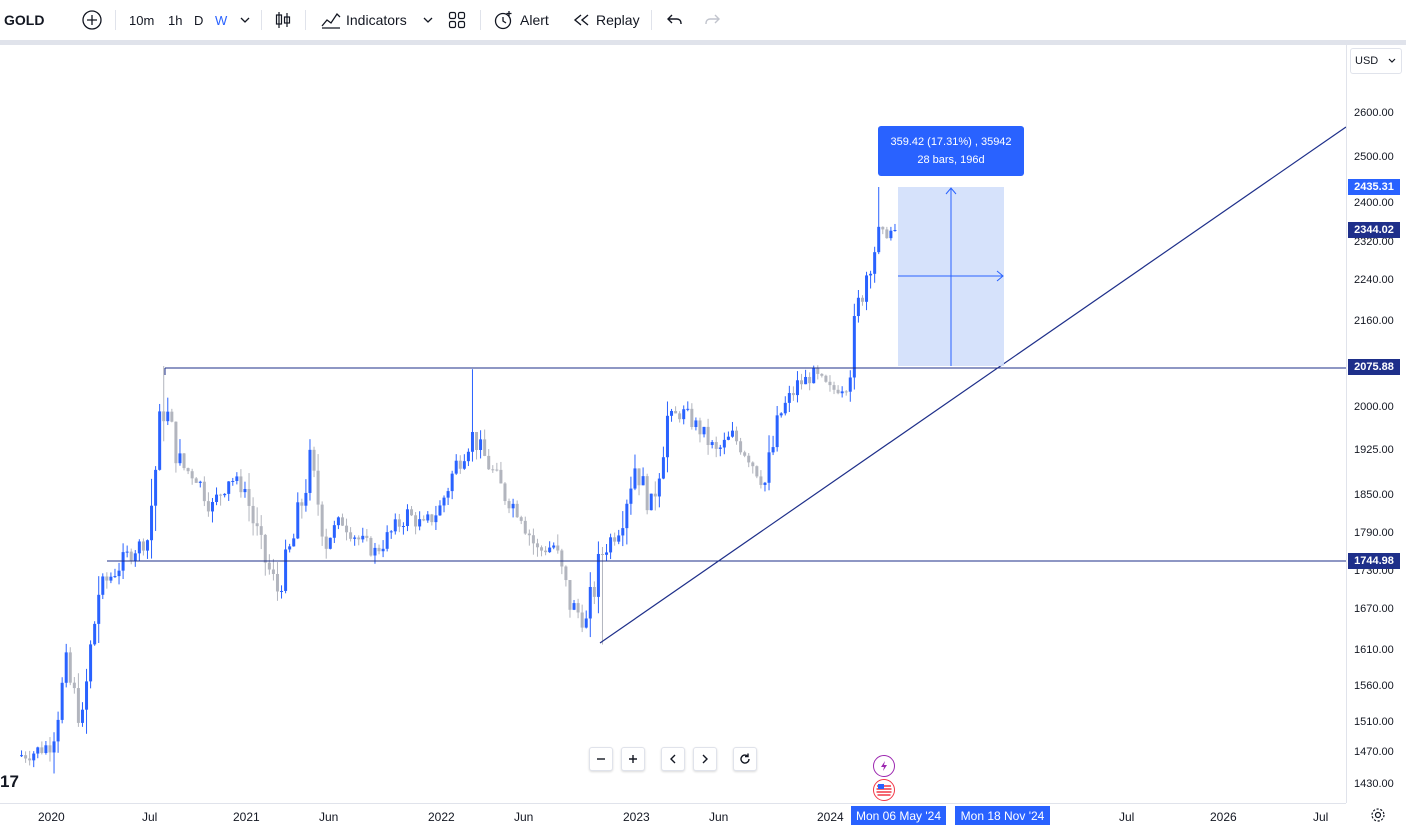  What do you see at coordinates (673, 759) in the screenshot?
I see `scroll-left-button` at bounding box center [673, 759].